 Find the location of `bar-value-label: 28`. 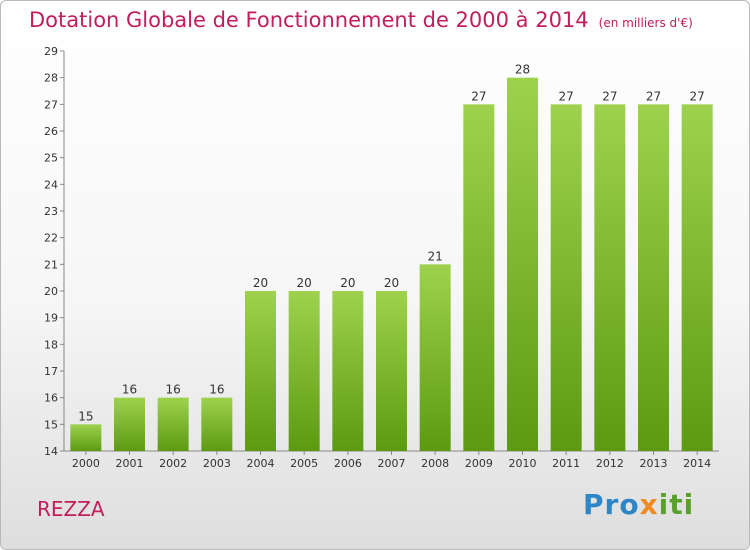

bar-value-label: 28 is located at coordinates (522, 70).